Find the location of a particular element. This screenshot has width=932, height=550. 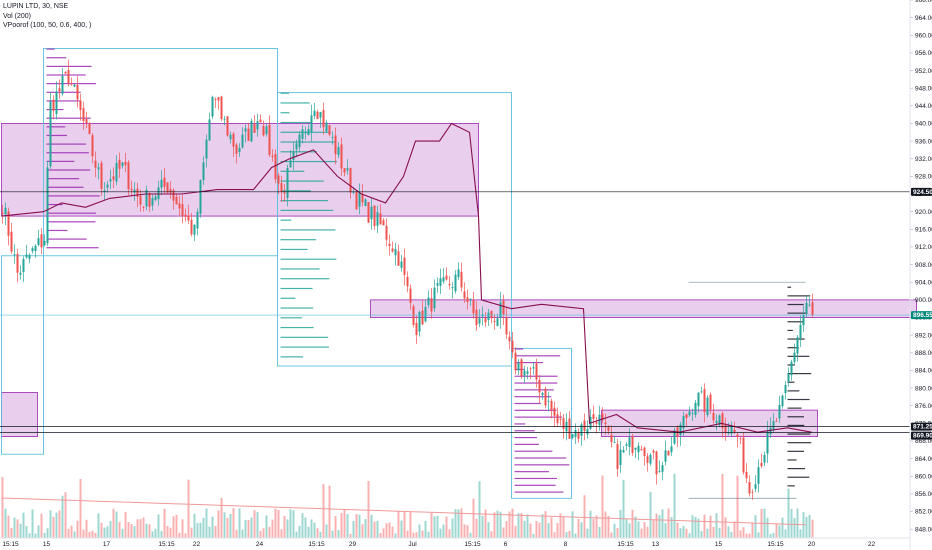

y-tick-label: 860.00 is located at coordinates (923, 476).